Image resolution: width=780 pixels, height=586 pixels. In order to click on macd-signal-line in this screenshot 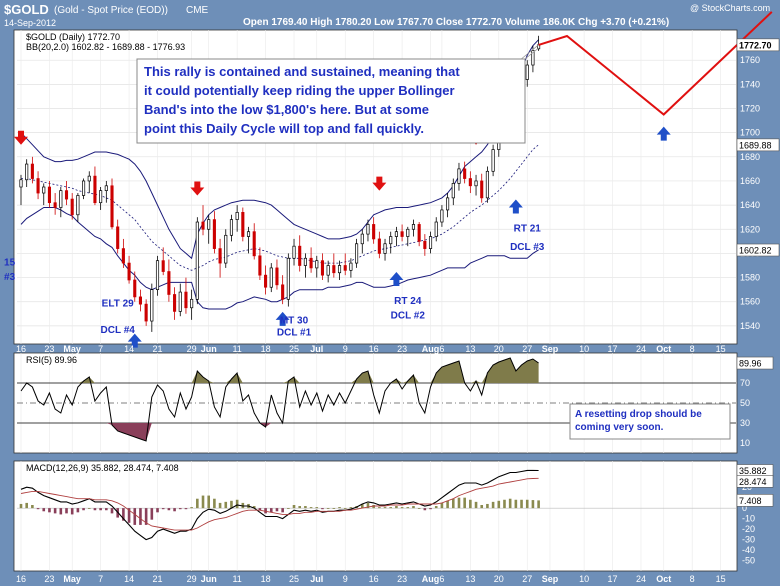, I will do `click(279, 504)`.